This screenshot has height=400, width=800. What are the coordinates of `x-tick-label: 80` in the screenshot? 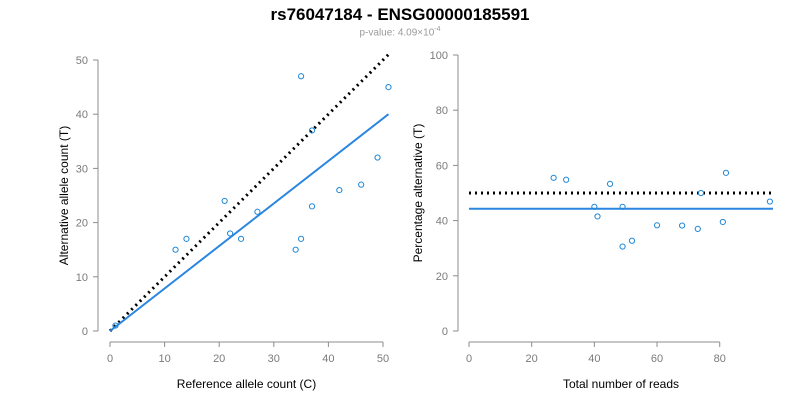 It's located at (720, 359).